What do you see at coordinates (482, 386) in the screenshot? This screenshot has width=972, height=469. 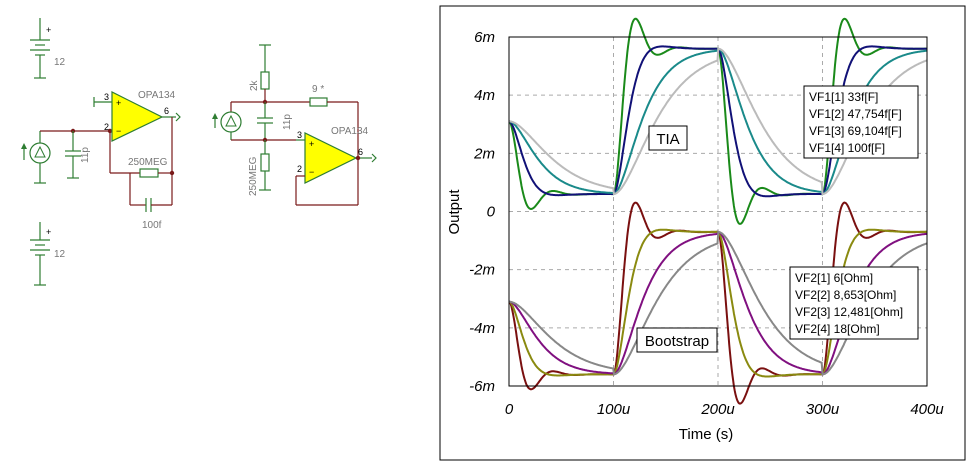 I see `y-tick-label: -6m` at bounding box center [482, 386].